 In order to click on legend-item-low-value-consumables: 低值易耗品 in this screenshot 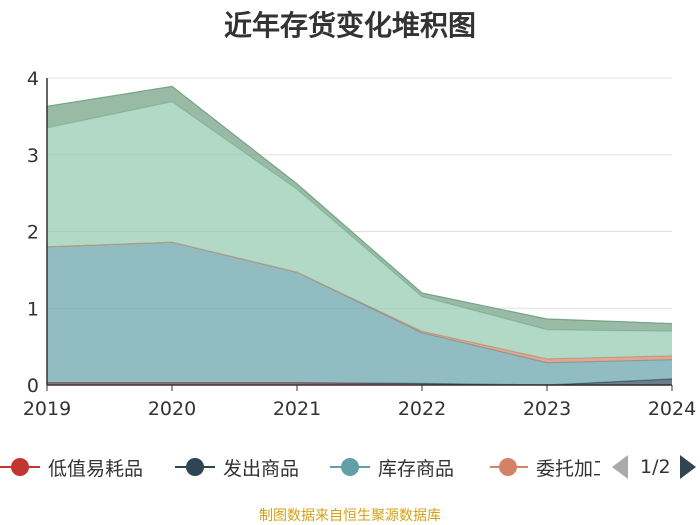, I will do `click(71, 467)`.